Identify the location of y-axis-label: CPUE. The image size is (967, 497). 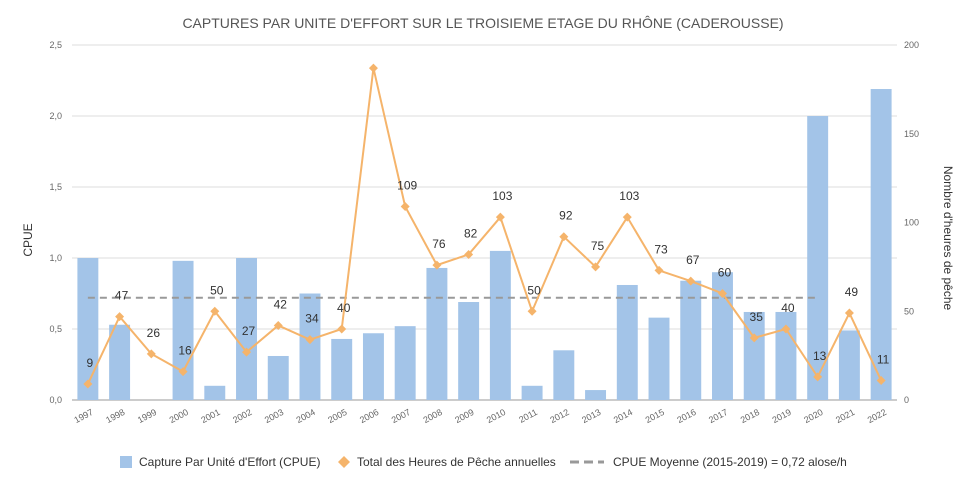
(28, 239).